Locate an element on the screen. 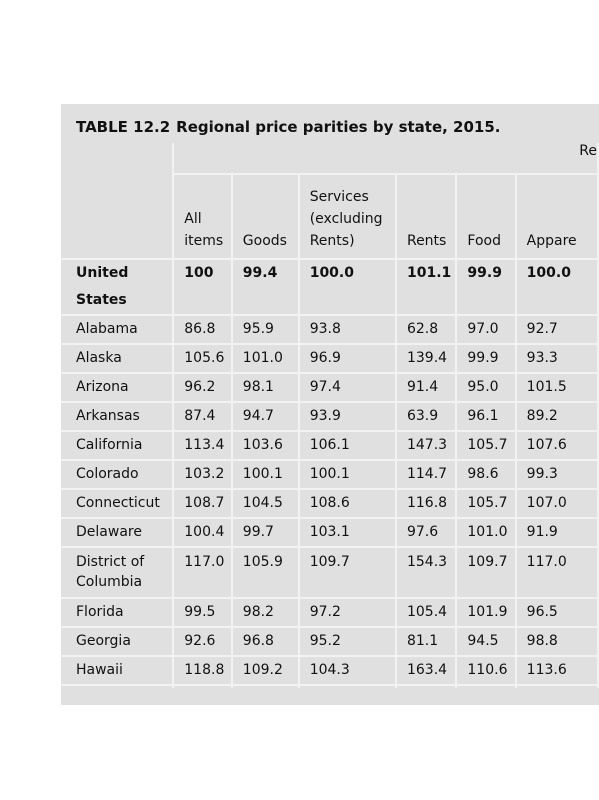 Image resolution: width=599 pixels, height=800 pixels. value-cell: 95.0 is located at coordinates (487, 388).